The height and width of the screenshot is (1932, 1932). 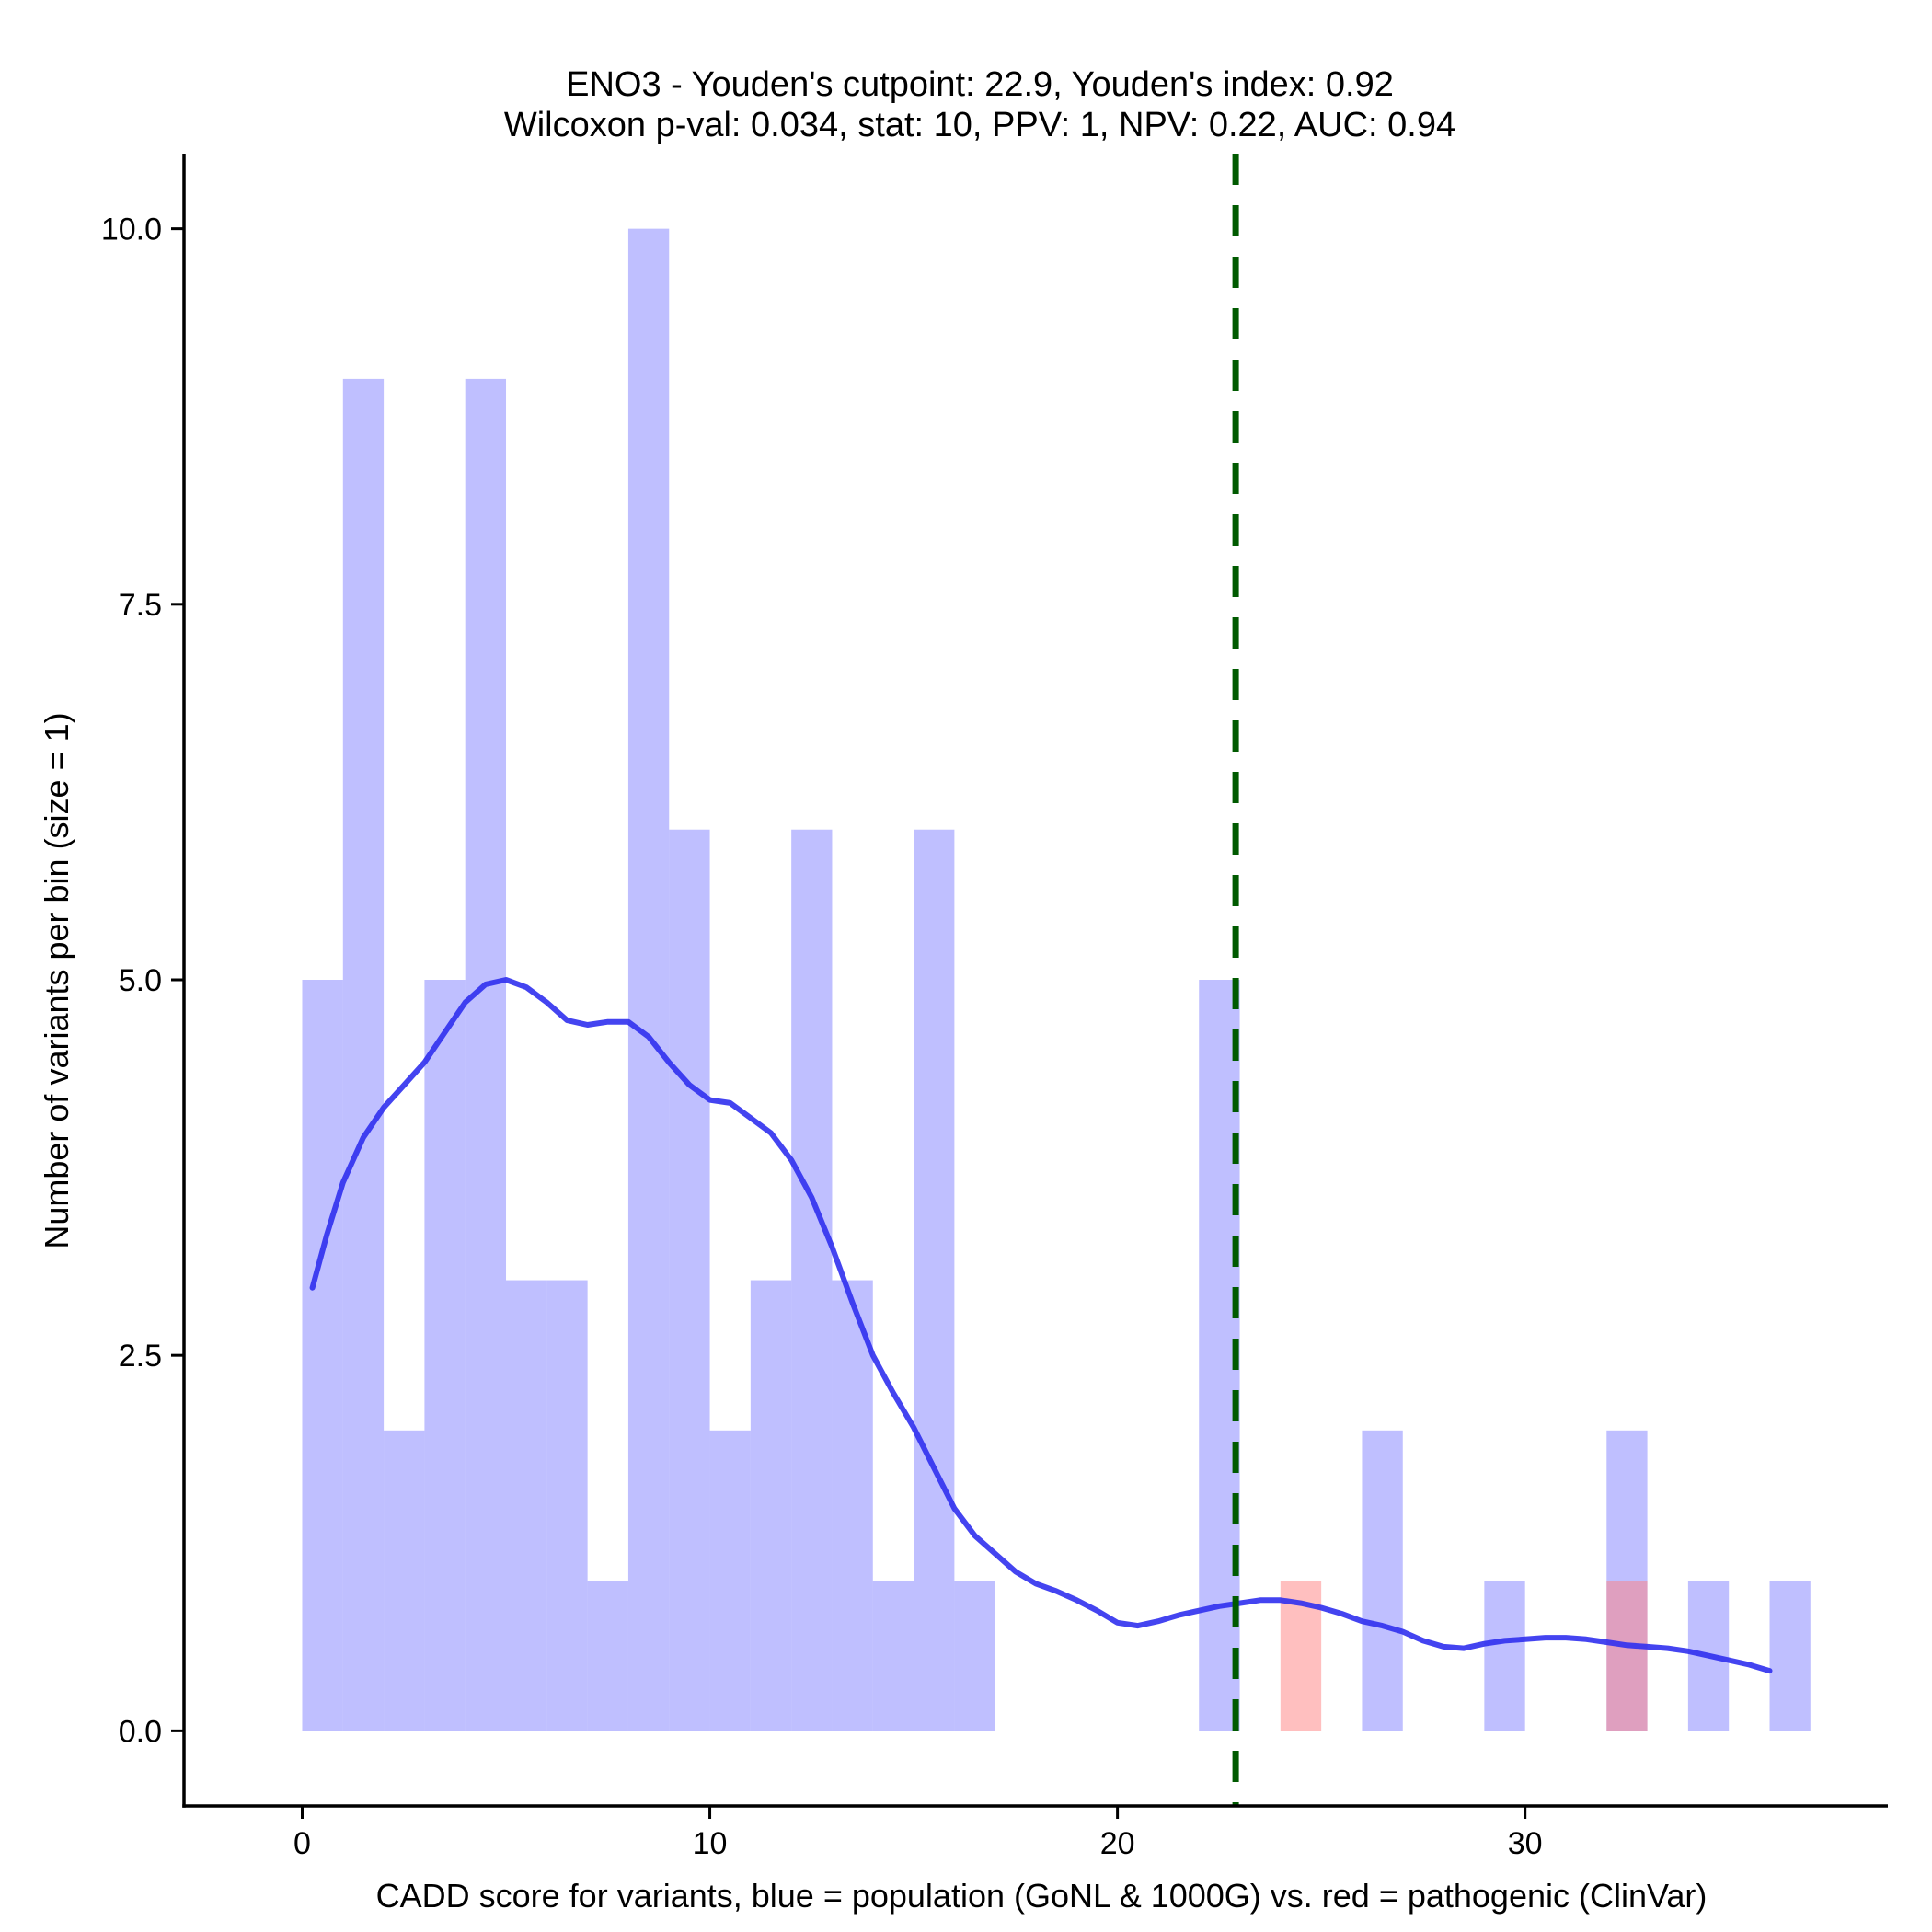 What do you see at coordinates (918, 1833) in the screenshot?
I see `x-axis-ticks: 0 10 20 30` at bounding box center [918, 1833].